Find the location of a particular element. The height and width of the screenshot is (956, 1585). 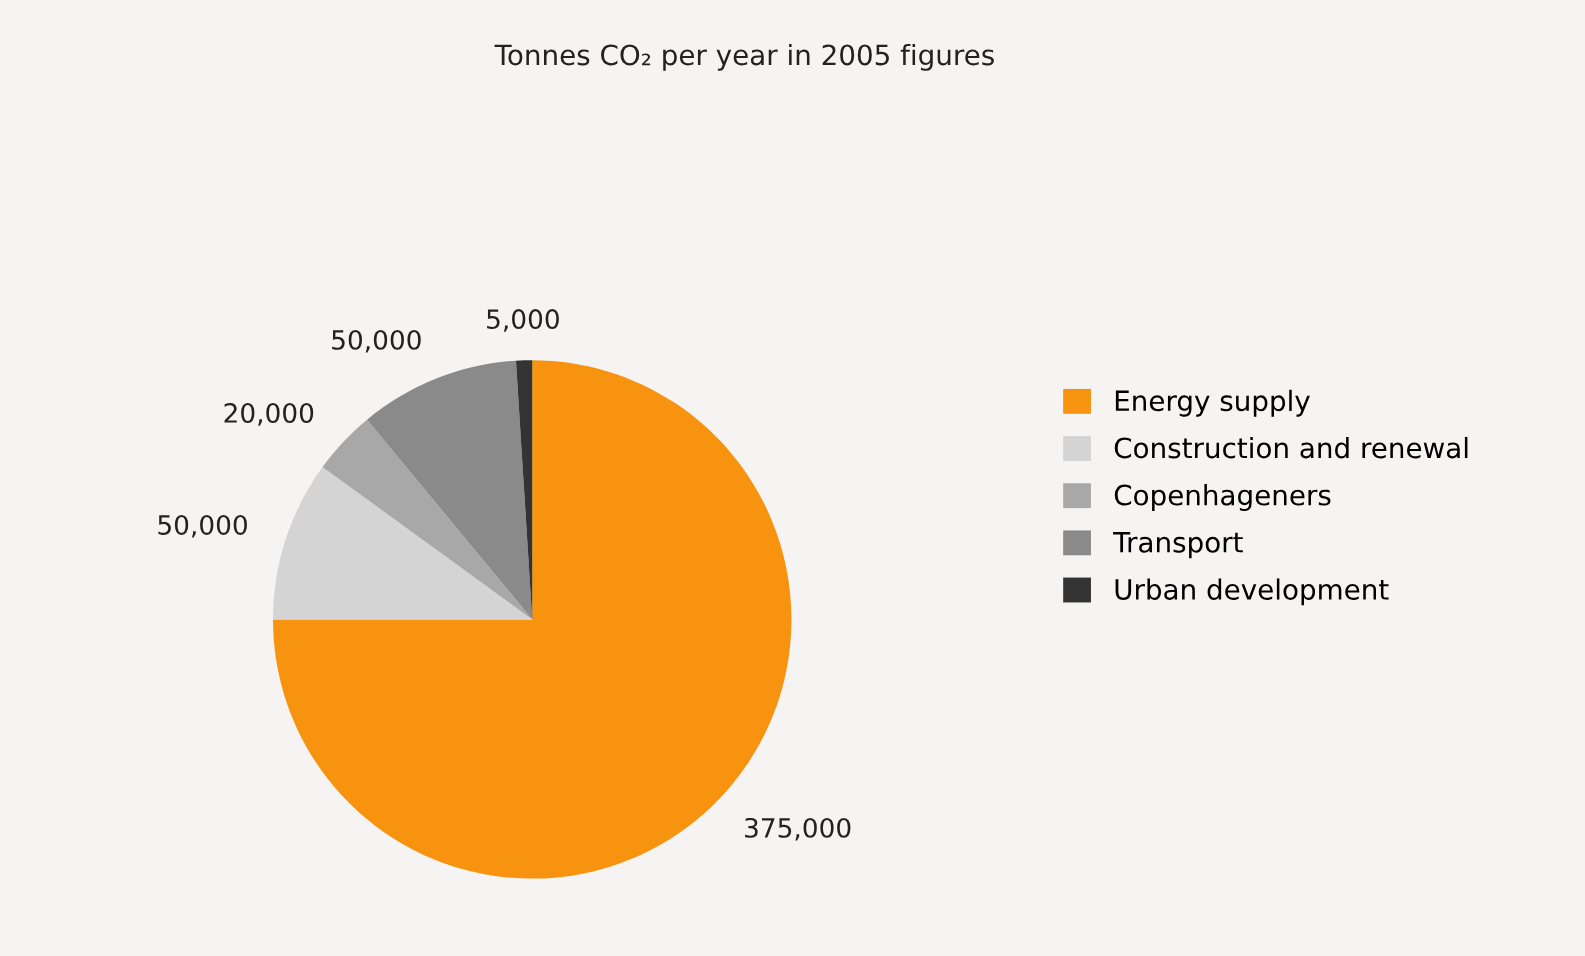

data-label: 5,000 is located at coordinates (523, 320).